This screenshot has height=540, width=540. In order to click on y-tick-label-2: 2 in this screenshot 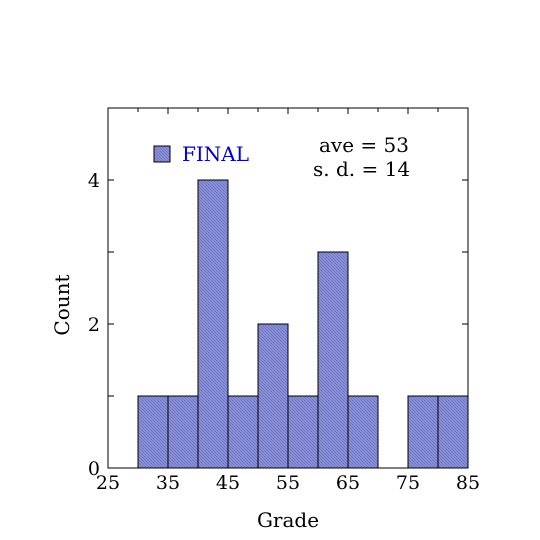, I will do `click(94, 325)`.